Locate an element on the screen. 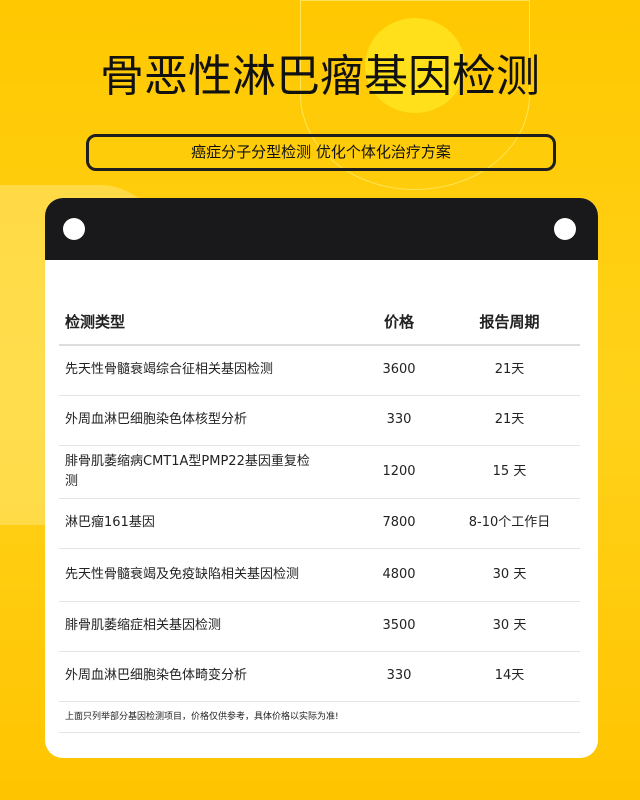 Image resolution: width=640 pixels, height=800 pixels. table-row: 先天性骨髓衰竭及免疫缺陷相关基因检测 4800 30 天 is located at coordinates (319, 575).